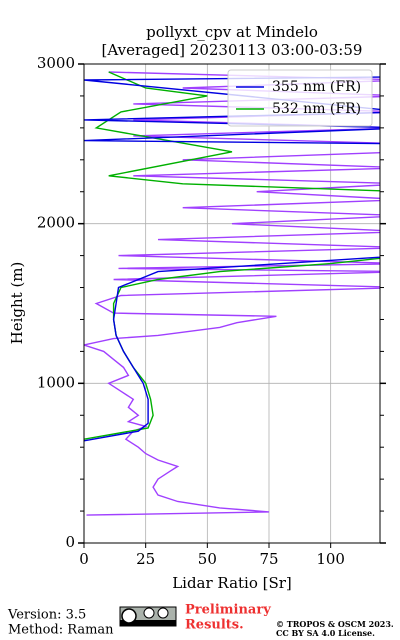  What do you see at coordinates (316, 109) in the screenshot?
I see `legend-label: 532 nm (FR)` at bounding box center [316, 109].